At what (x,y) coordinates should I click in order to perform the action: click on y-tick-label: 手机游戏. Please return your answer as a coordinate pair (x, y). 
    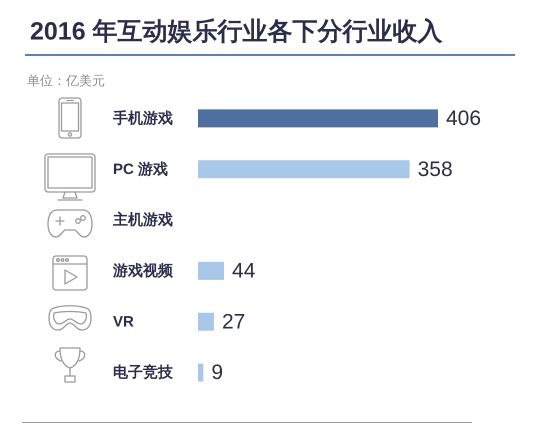
    Looking at the image, I should click on (142, 118).